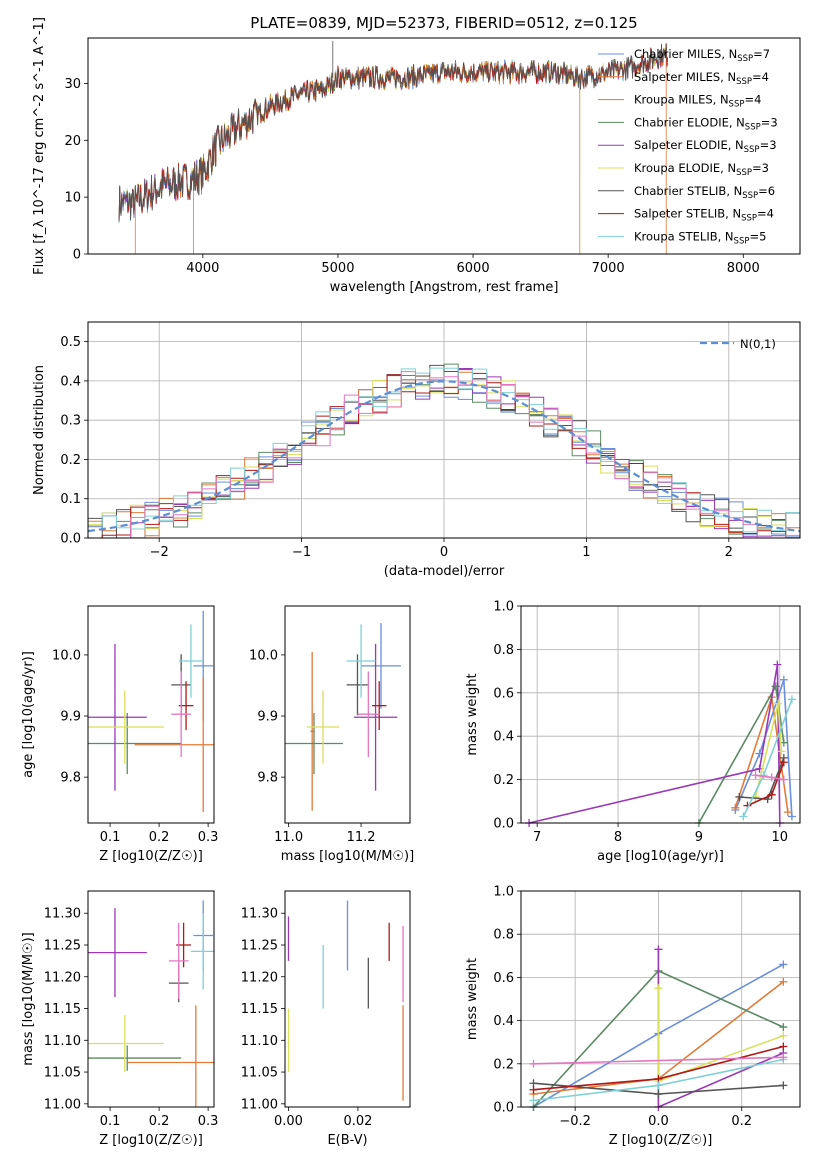  I want to click on x-tick-label: 4000, so click(202, 268).